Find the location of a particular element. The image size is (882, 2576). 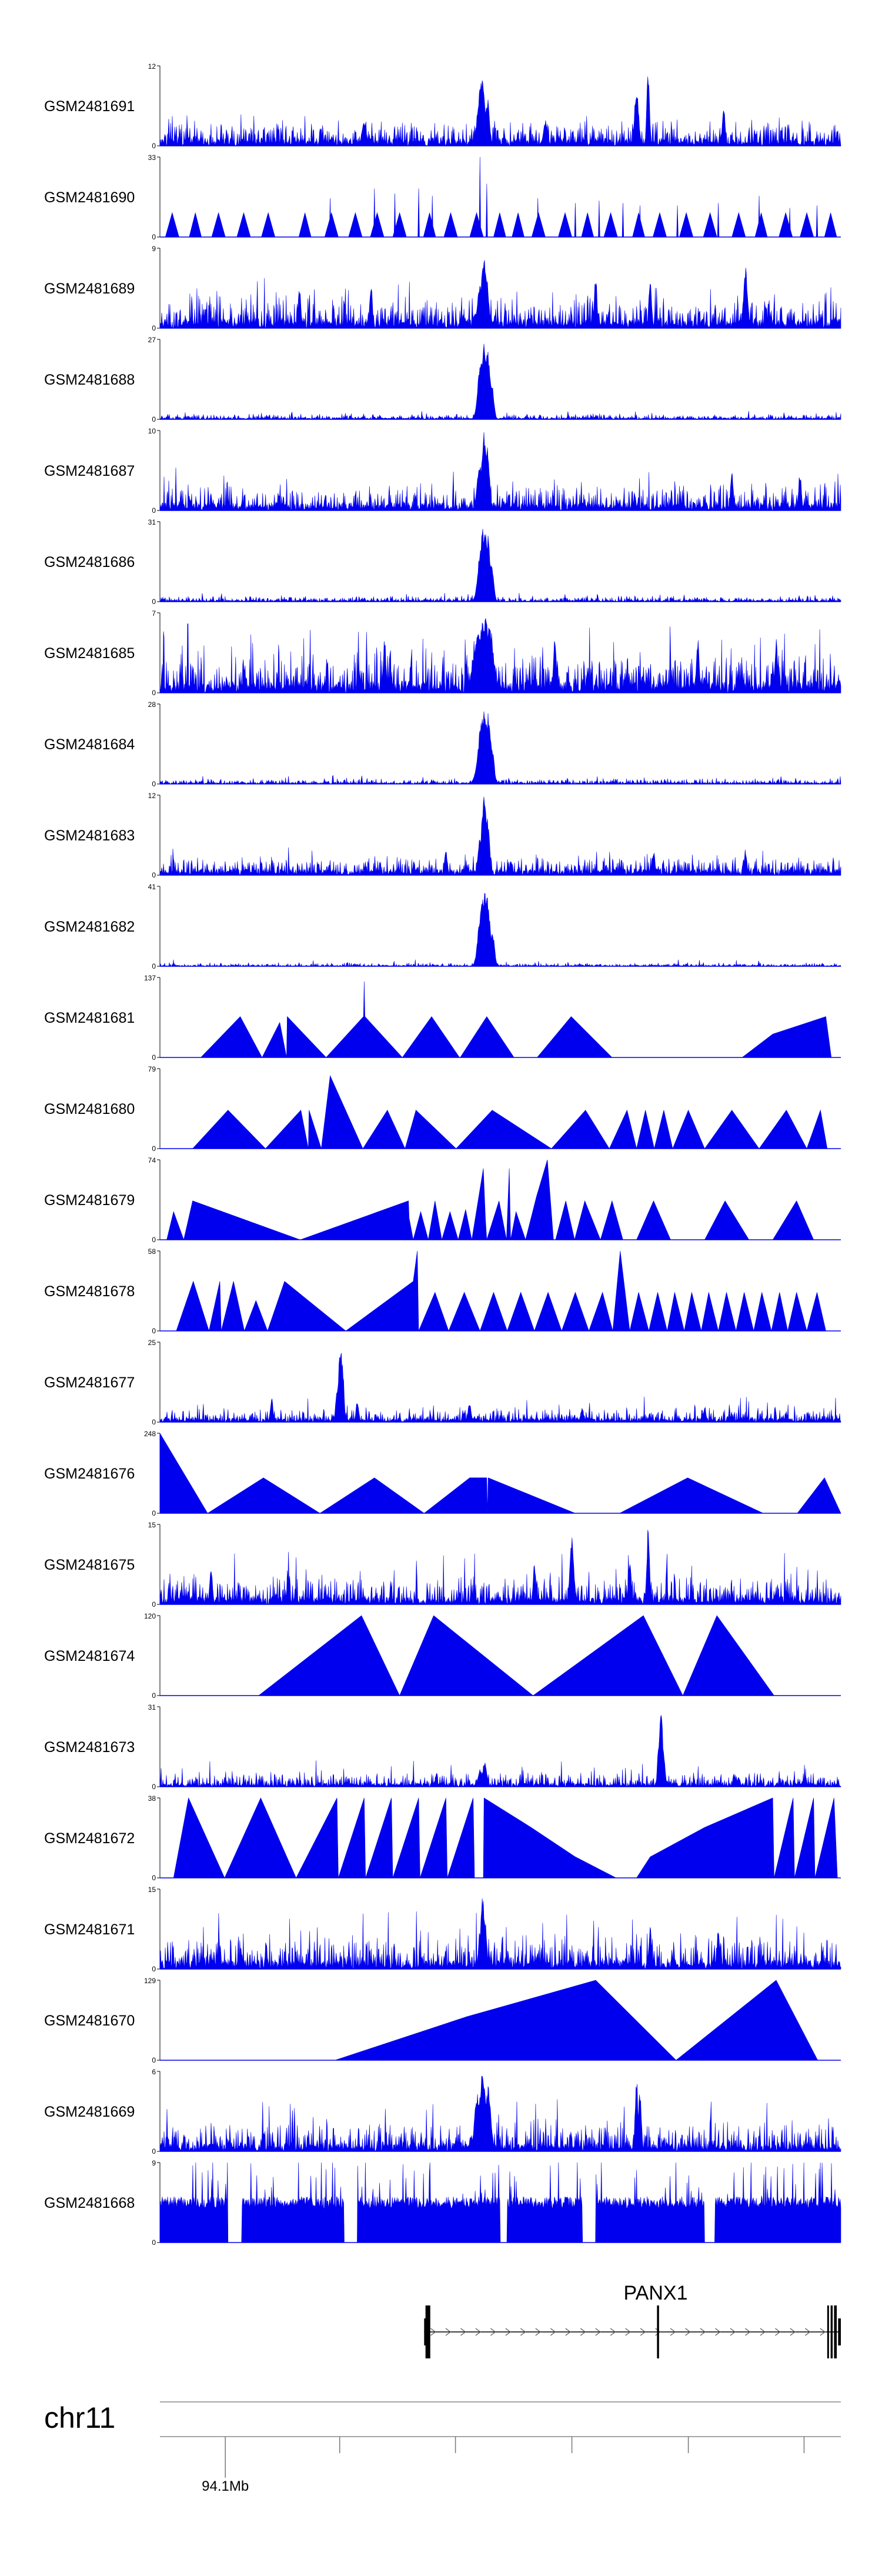

track-label: GSM2481673 is located at coordinates (89, 1747).